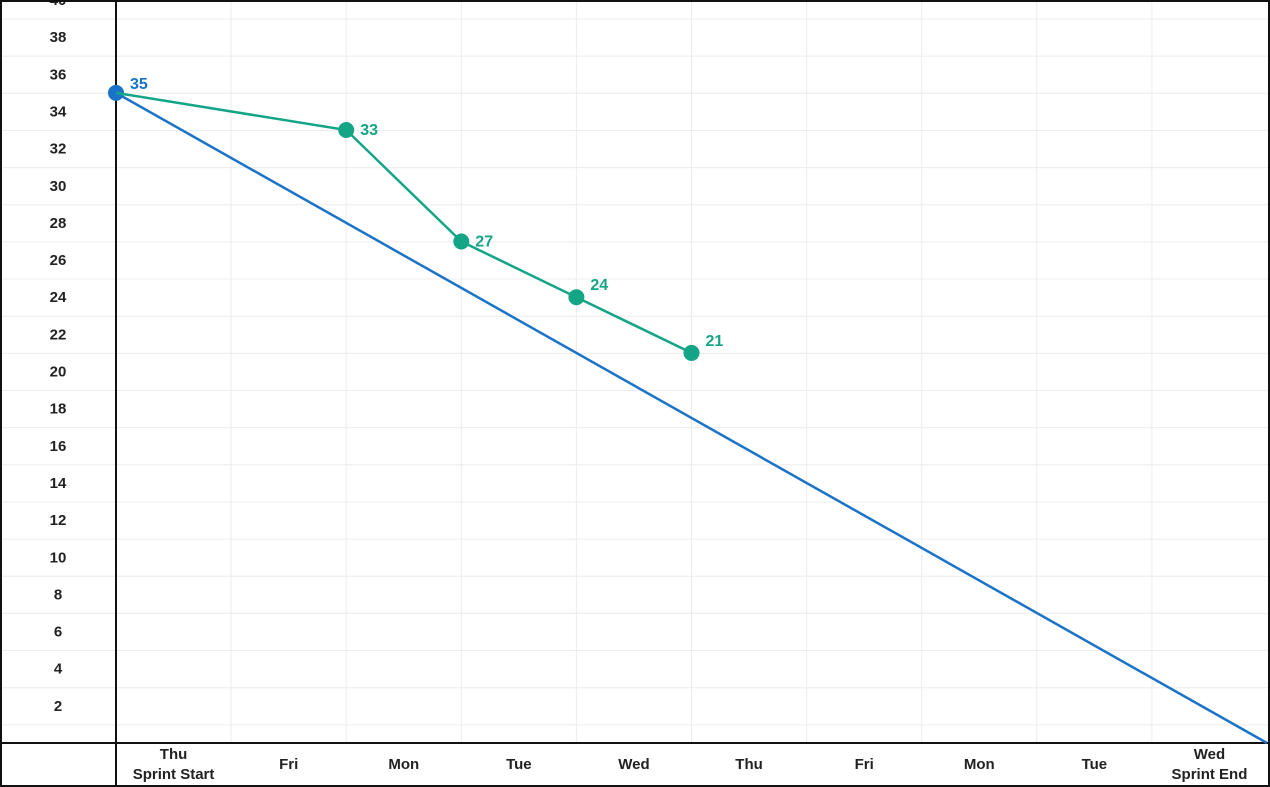  What do you see at coordinates (58, 74) in the screenshot?
I see `y-tick-label: 36` at bounding box center [58, 74].